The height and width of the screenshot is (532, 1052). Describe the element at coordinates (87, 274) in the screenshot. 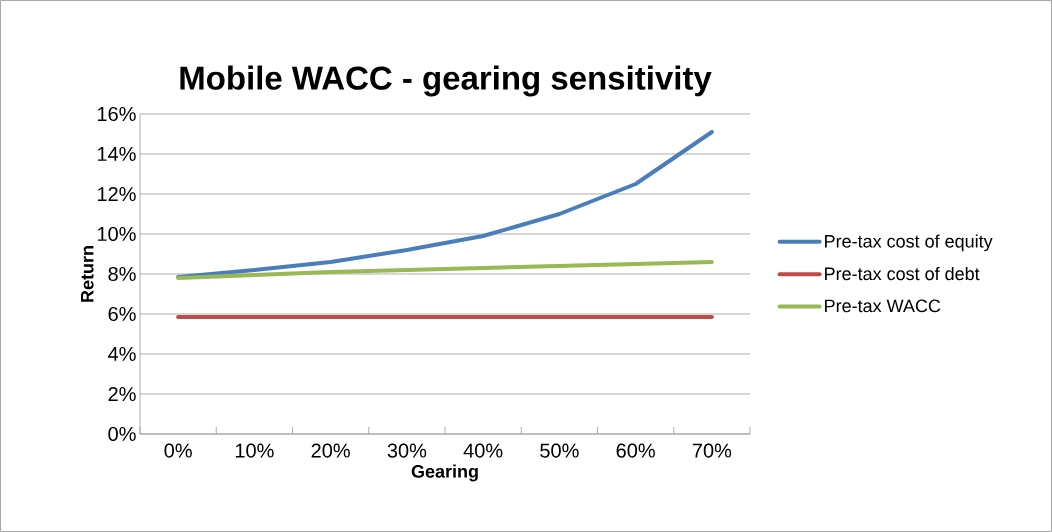

I see `y-axis-title: Return` at that location.